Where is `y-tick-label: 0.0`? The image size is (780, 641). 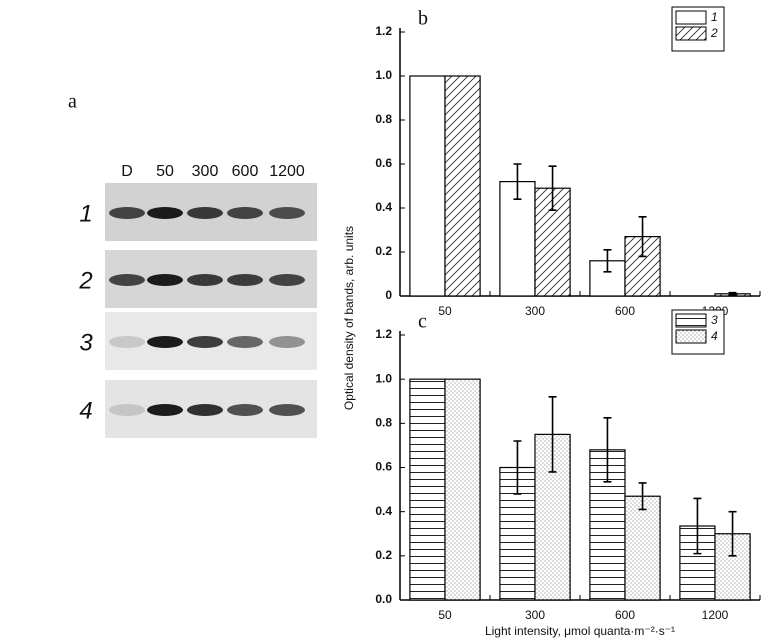 y-tick-label: 0.0 is located at coordinates (383, 599).